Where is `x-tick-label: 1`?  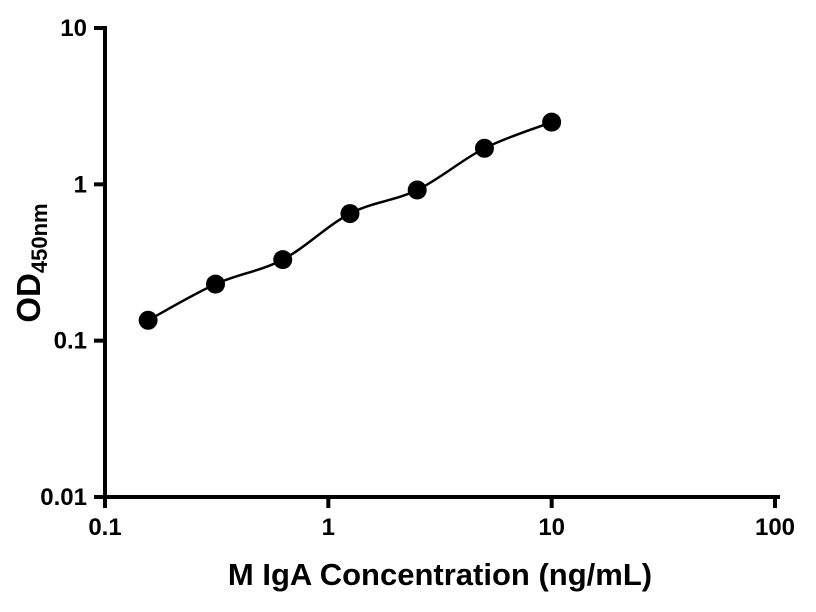 x-tick-label: 1 is located at coordinates (328, 527).